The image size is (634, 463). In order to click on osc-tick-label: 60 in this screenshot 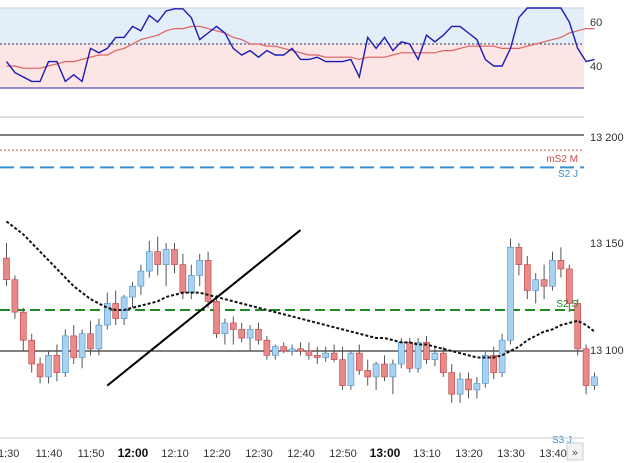, I will do `click(596, 23)`.